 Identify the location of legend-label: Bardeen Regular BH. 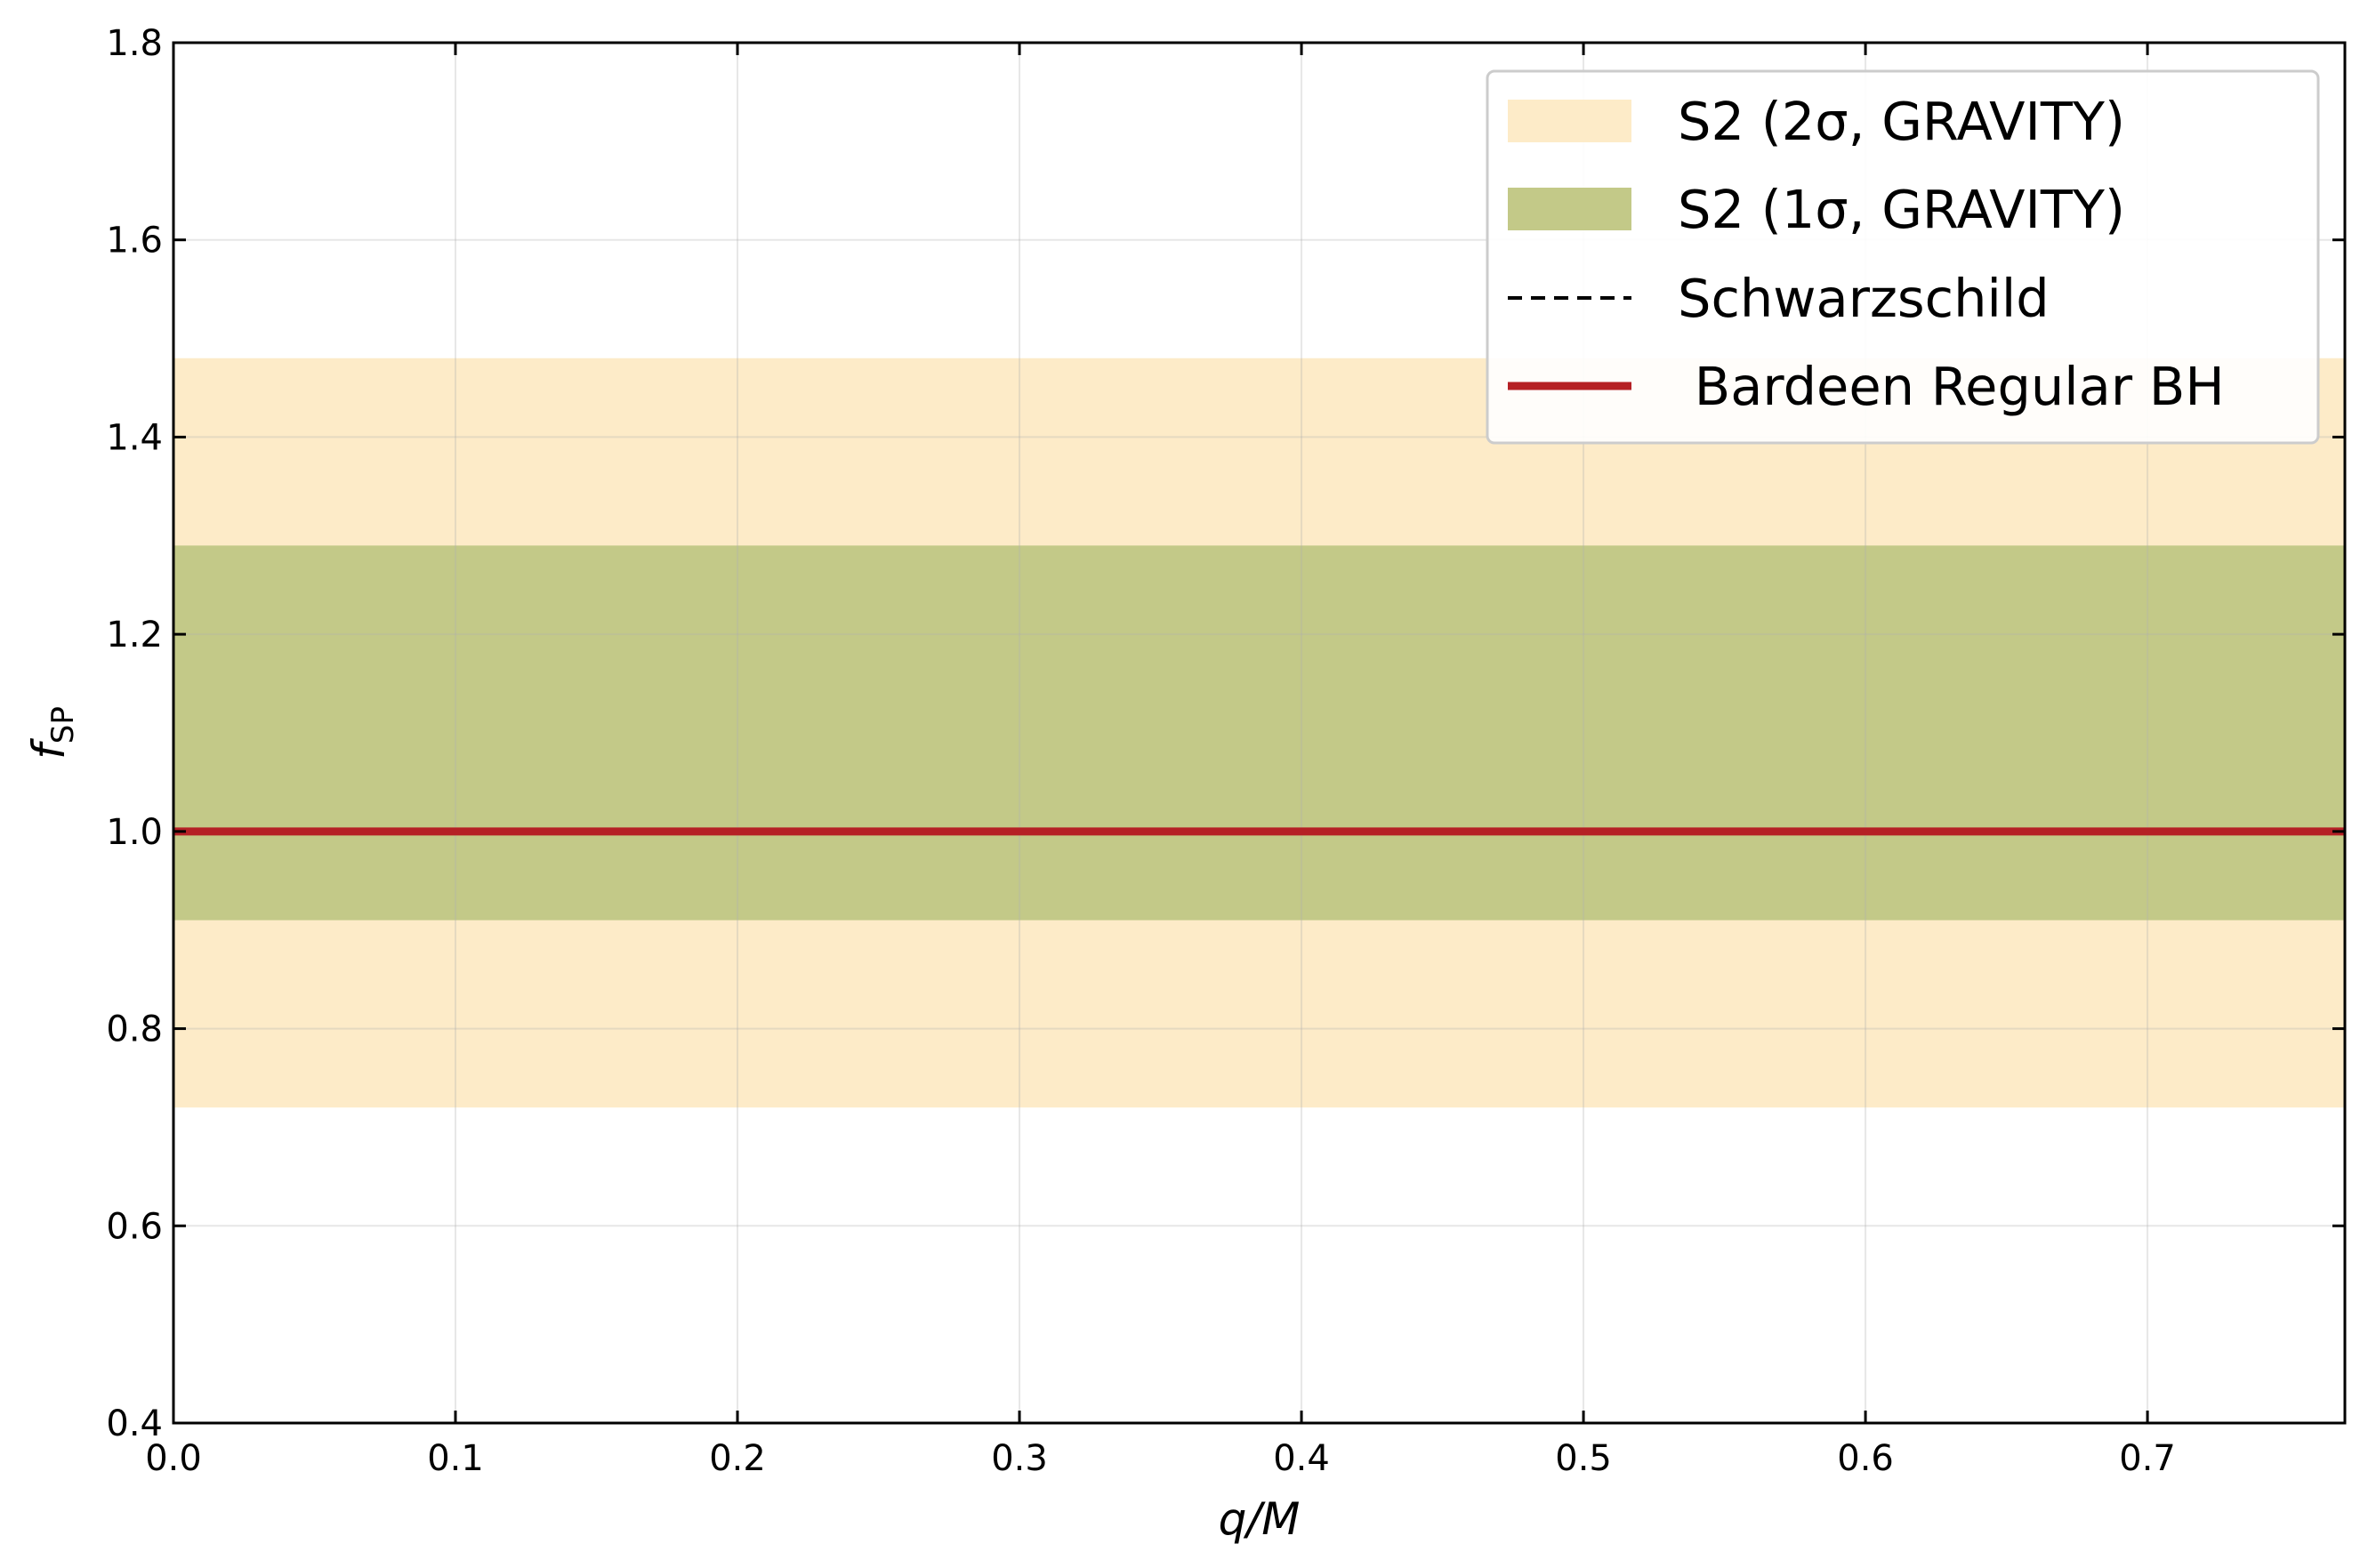
(1952, 386).